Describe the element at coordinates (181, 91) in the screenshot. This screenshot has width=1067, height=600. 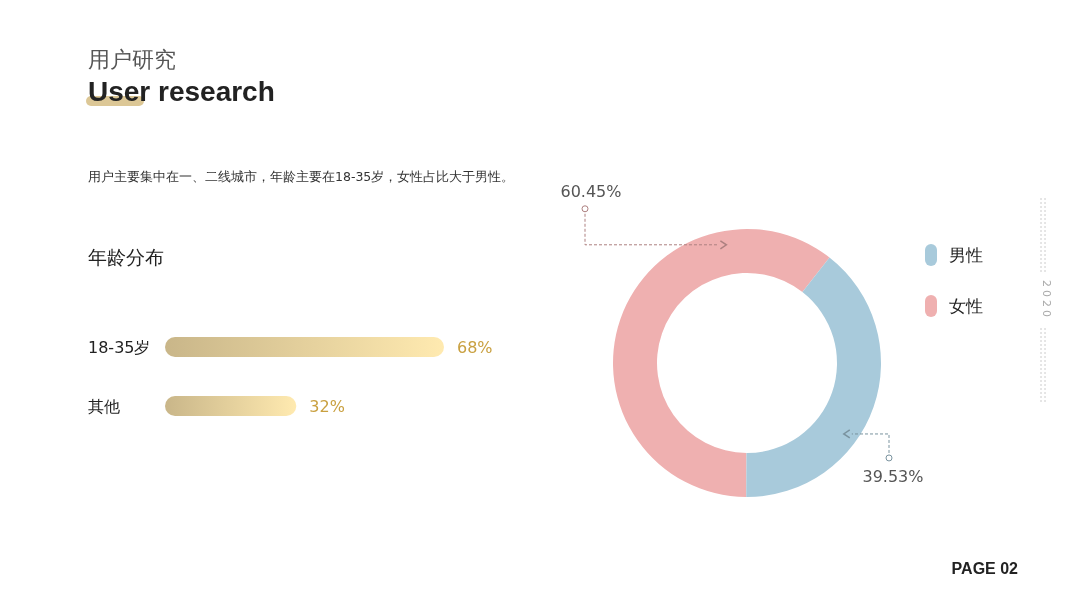
I see `text: User research` at that location.